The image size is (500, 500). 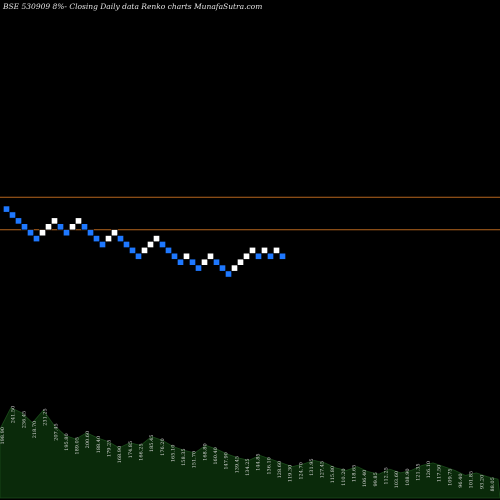 What do you see at coordinates (14, 415) in the screenshot?
I see `volume-label: 241.50` at bounding box center [14, 415].